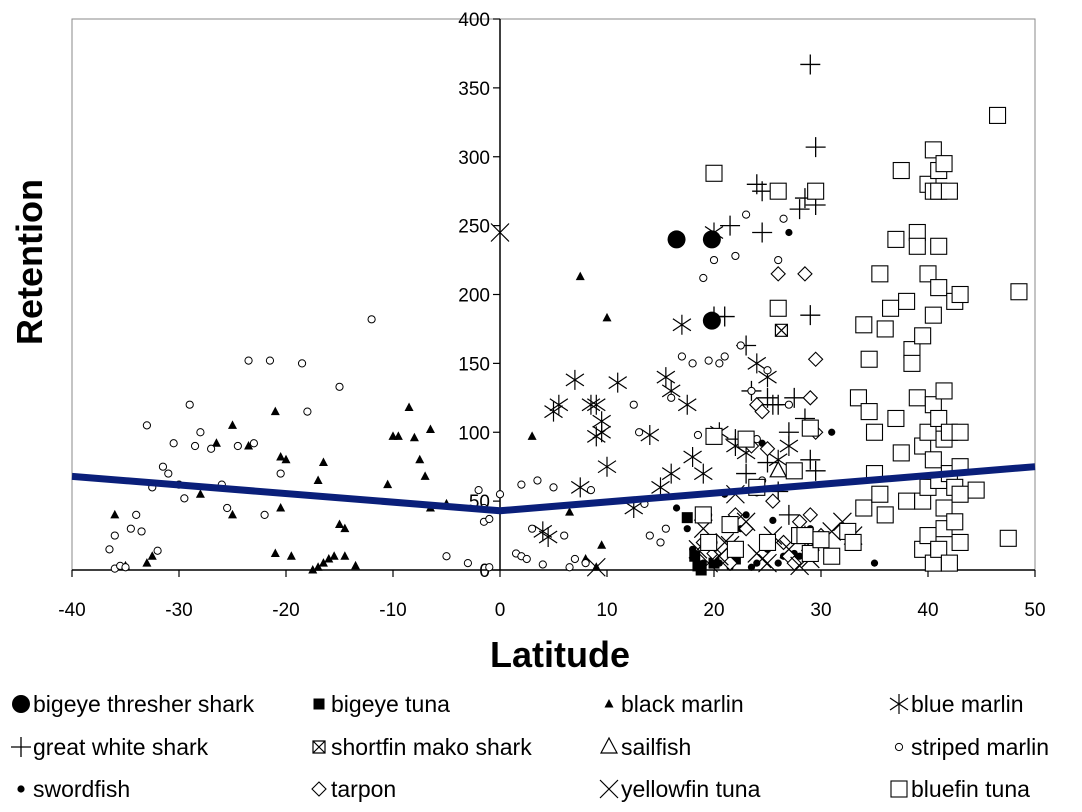  I want to click on y-tick-label: 400, so click(474, 20).